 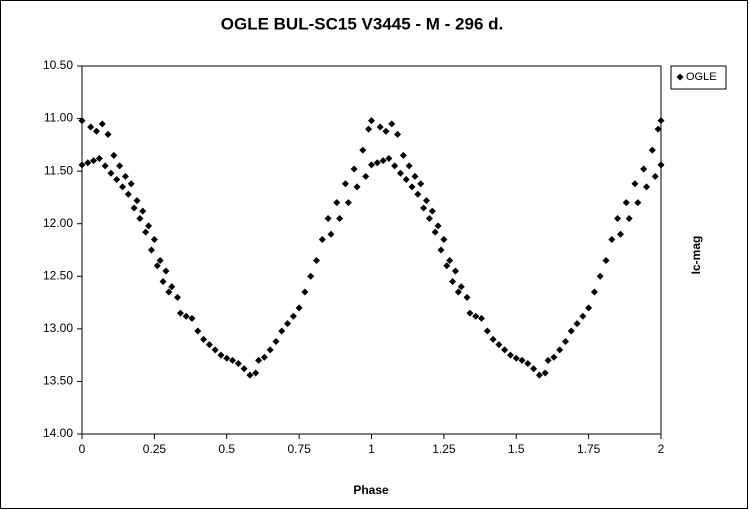 What do you see at coordinates (226, 449) in the screenshot?
I see `x-tick-label: 0.5` at bounding box center [226, 449].